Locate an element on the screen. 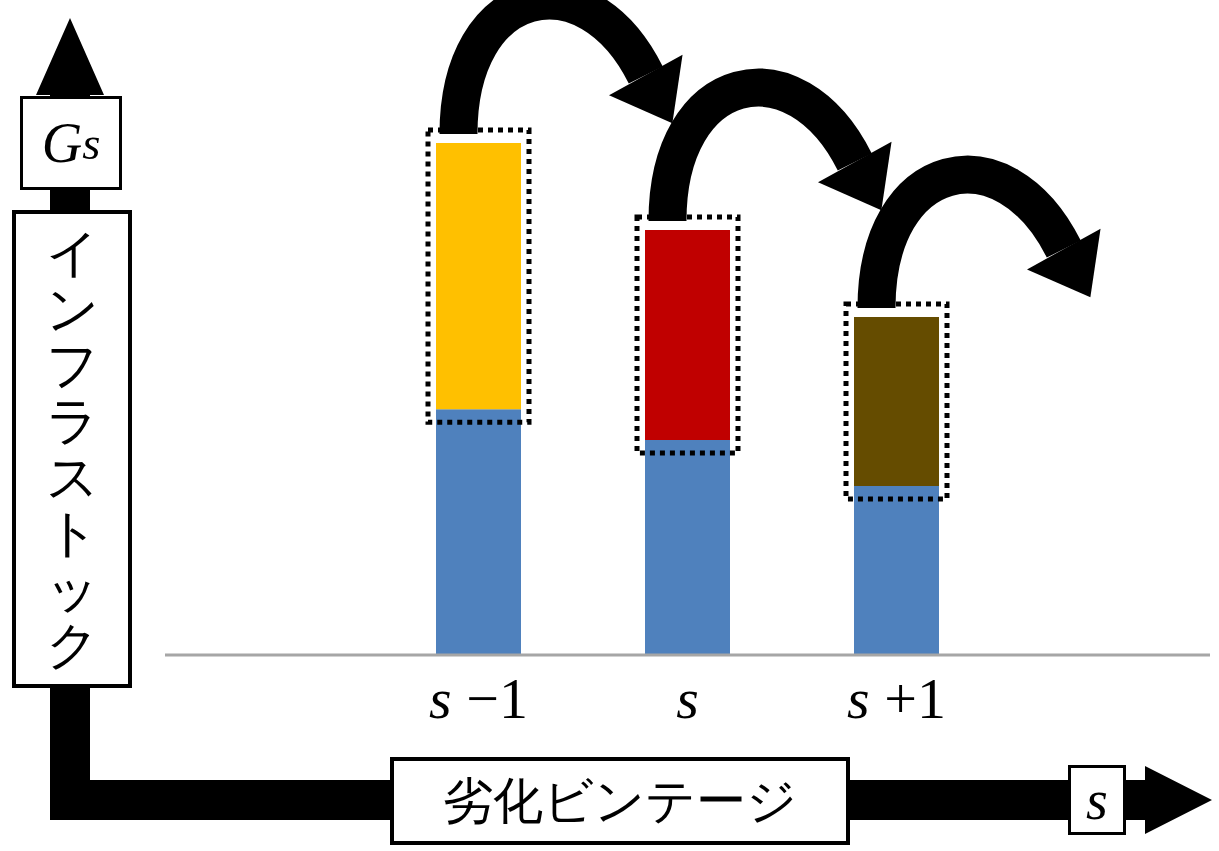 This screenshot has width=1219, height=851. x-axis-title: 劣化ビンテージ is located at coordinates (620, 801).